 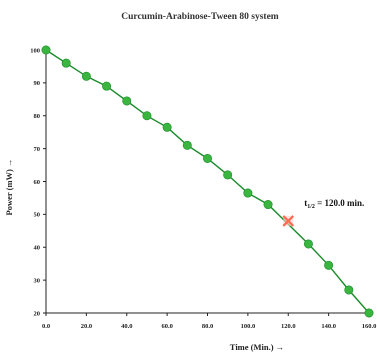 What do you see at coordinates (37, 83) in the screenshot?
I see `y-tick-label: 90` at bounding box center [37, 83].